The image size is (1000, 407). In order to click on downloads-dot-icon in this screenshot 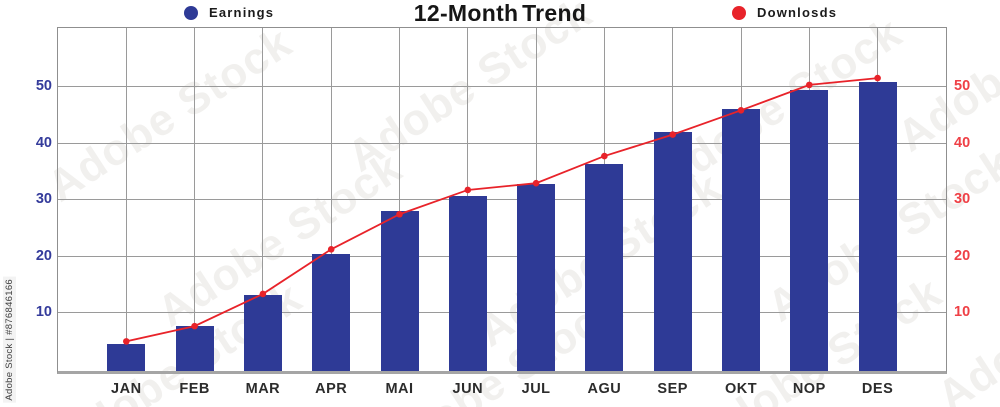, I will do `click(739, 12)`.